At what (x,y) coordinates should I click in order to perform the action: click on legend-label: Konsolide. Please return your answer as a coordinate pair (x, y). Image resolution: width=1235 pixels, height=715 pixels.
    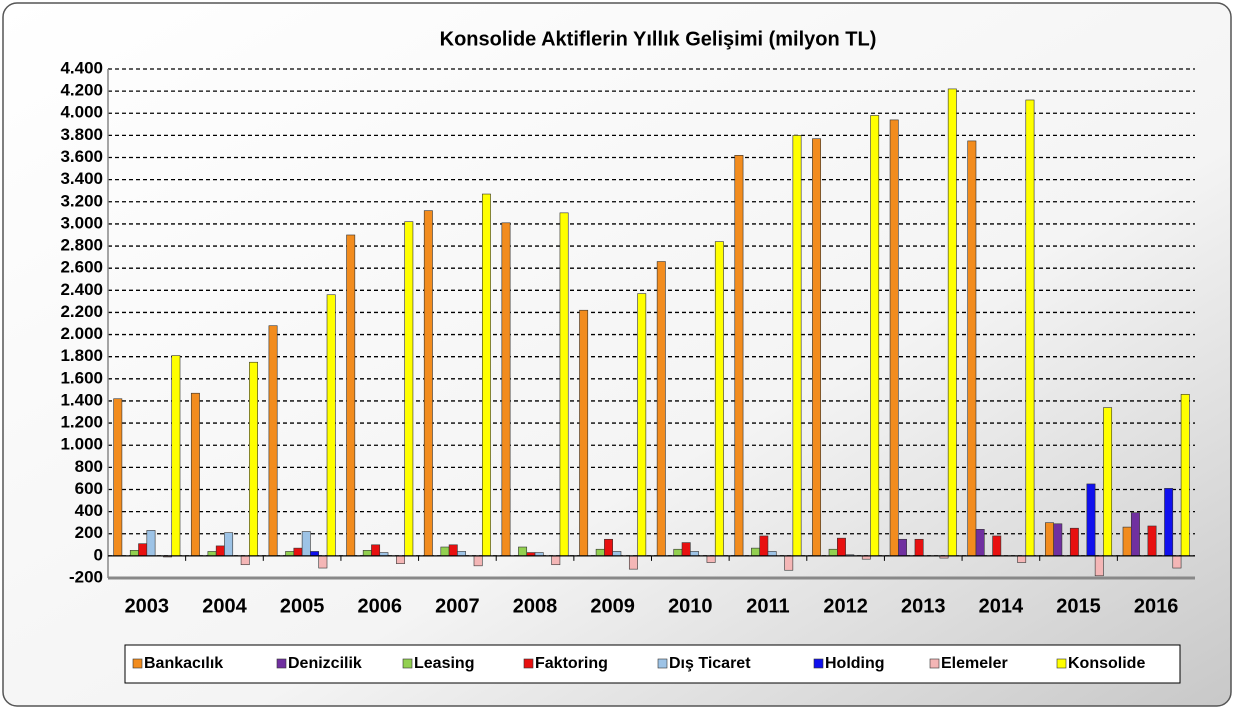
    Looking at the image, I should click on (1106, 663).